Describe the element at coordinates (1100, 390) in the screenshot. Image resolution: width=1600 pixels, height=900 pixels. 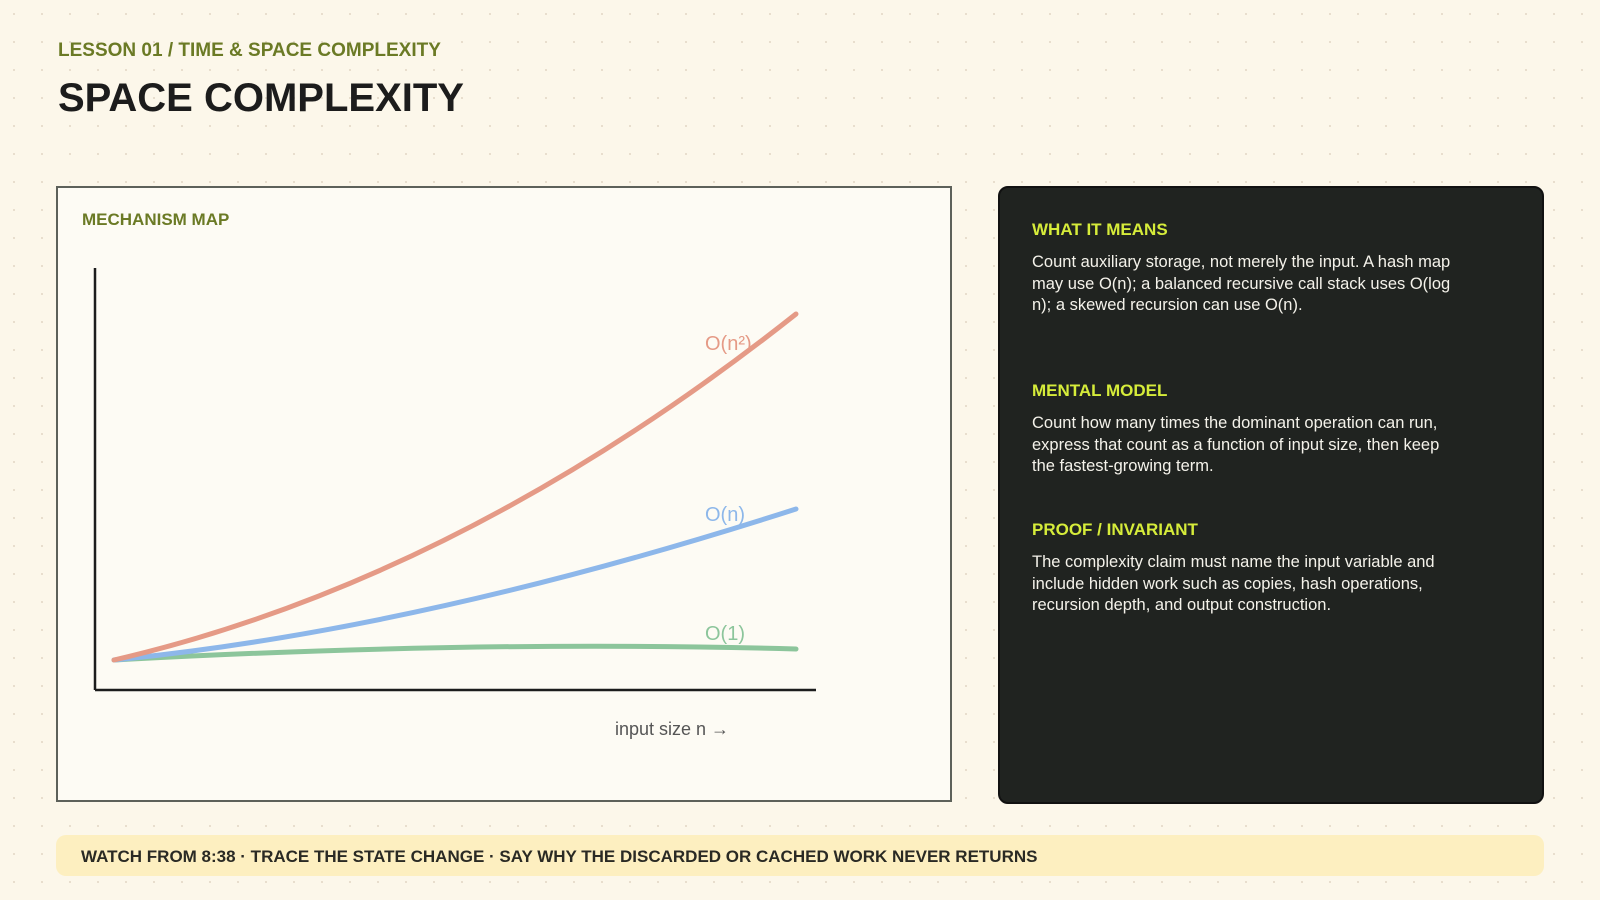
I see `note-heading: MENTAL MODEL` at that location.